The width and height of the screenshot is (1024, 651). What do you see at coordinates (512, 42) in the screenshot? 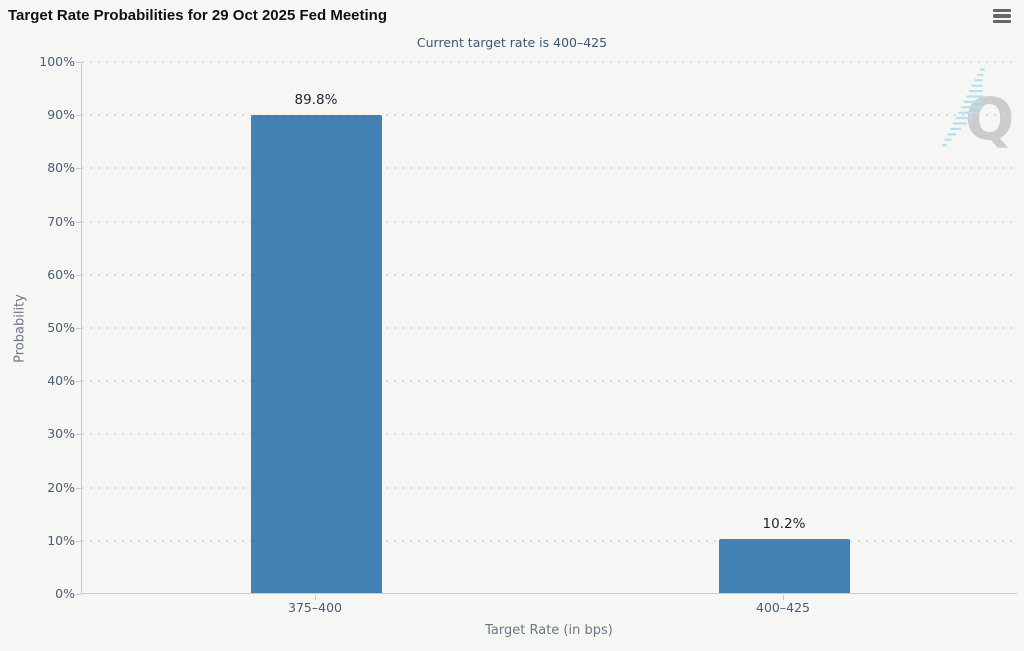
I see `chart-subtitle: Current target rate is 400–425` at bounding box center [512, 42].